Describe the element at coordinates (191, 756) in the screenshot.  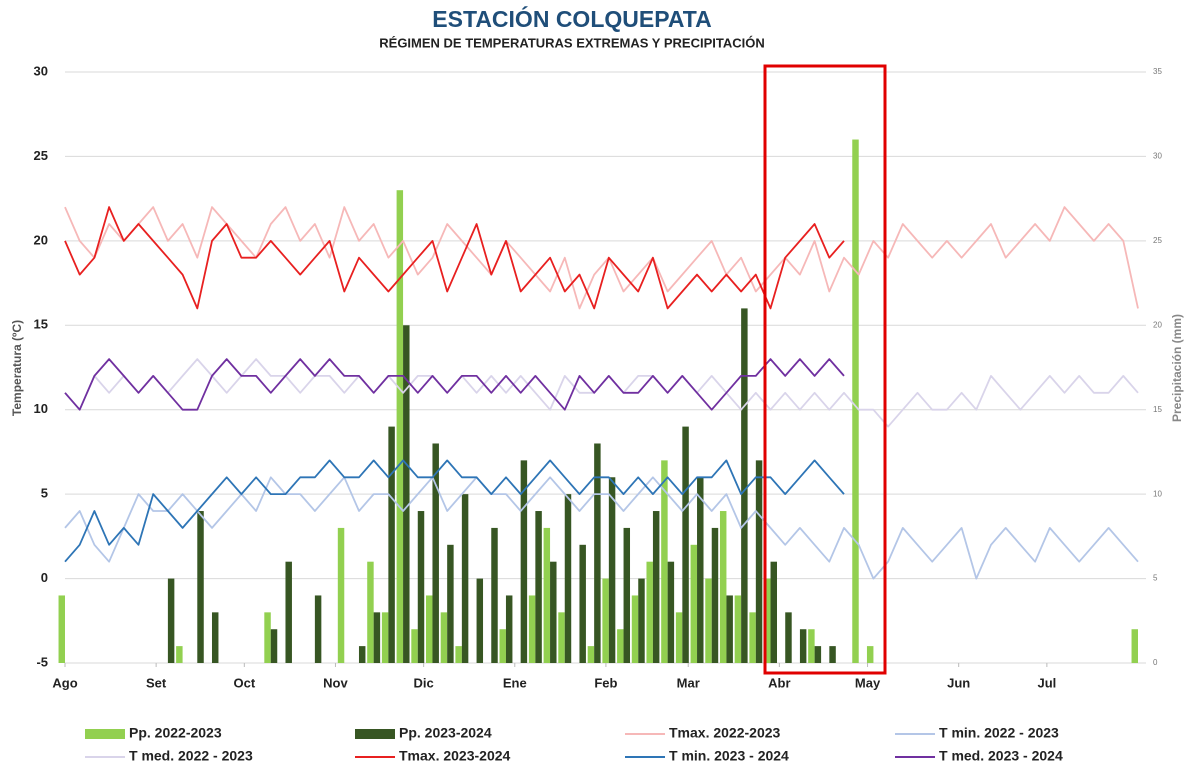
I see `legend-label: T med. 2022 - 2023` at that location.